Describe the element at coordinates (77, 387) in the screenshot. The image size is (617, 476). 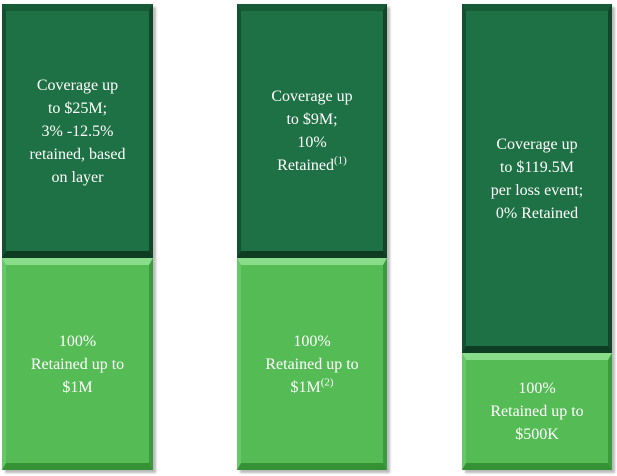
I see `text-line: $1M` at that location.